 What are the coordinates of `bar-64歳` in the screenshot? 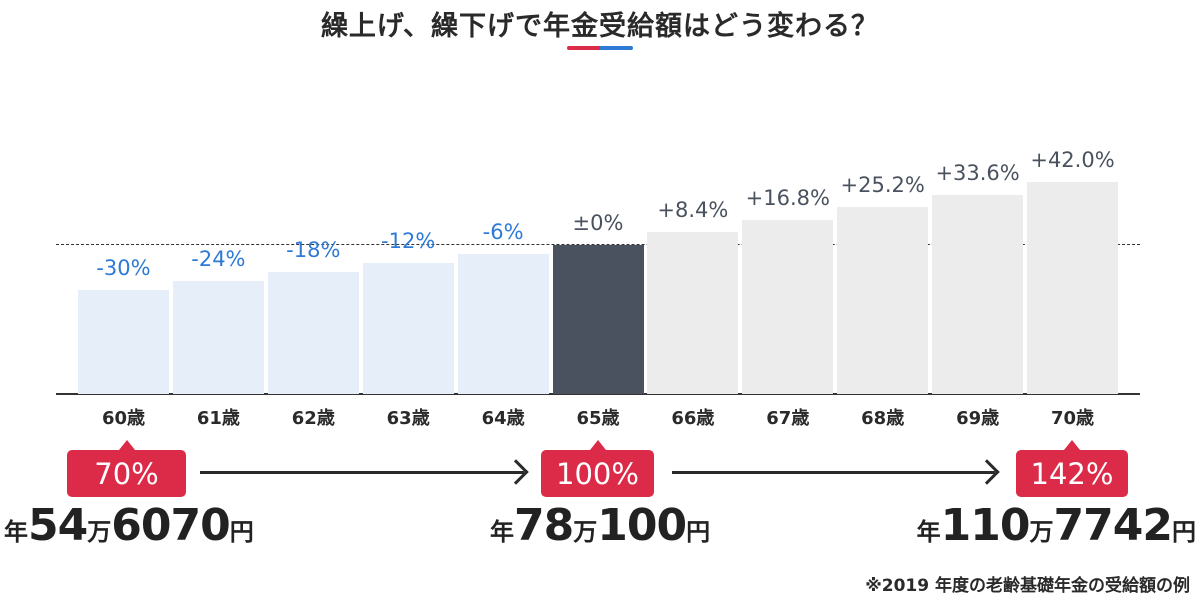 It's located at (503, 323).